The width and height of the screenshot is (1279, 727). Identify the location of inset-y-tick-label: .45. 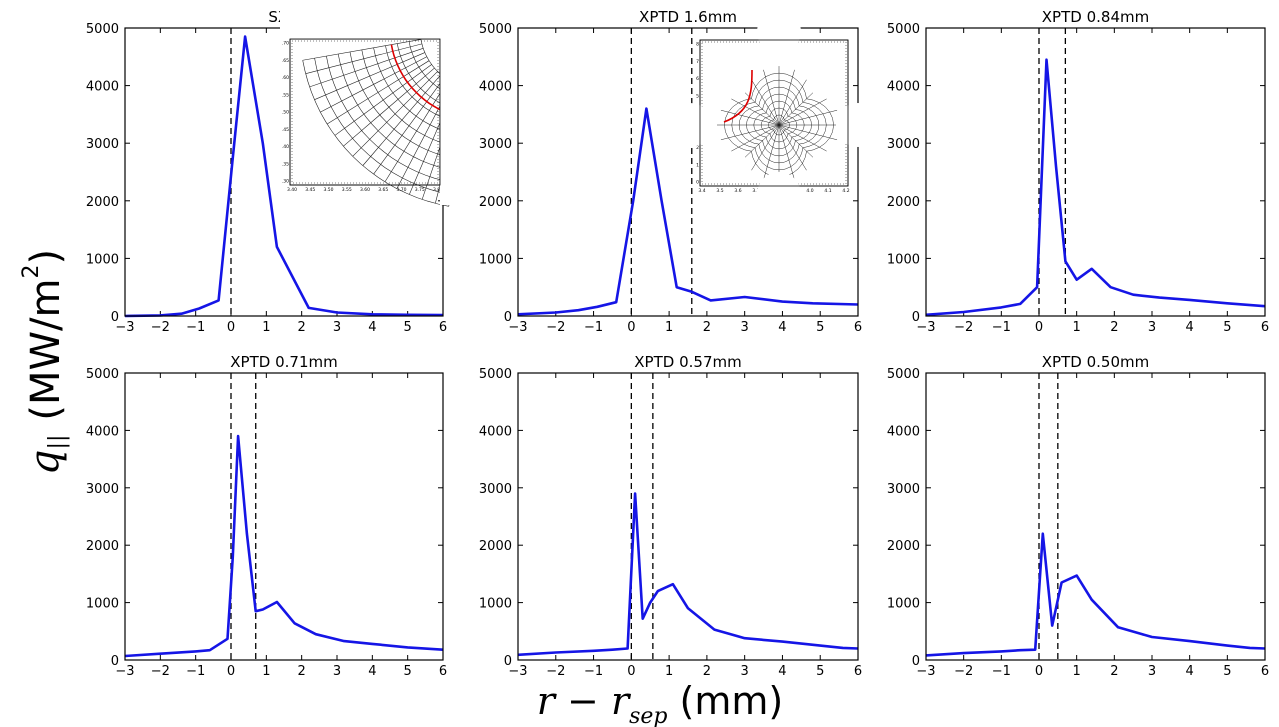
(285, 130).